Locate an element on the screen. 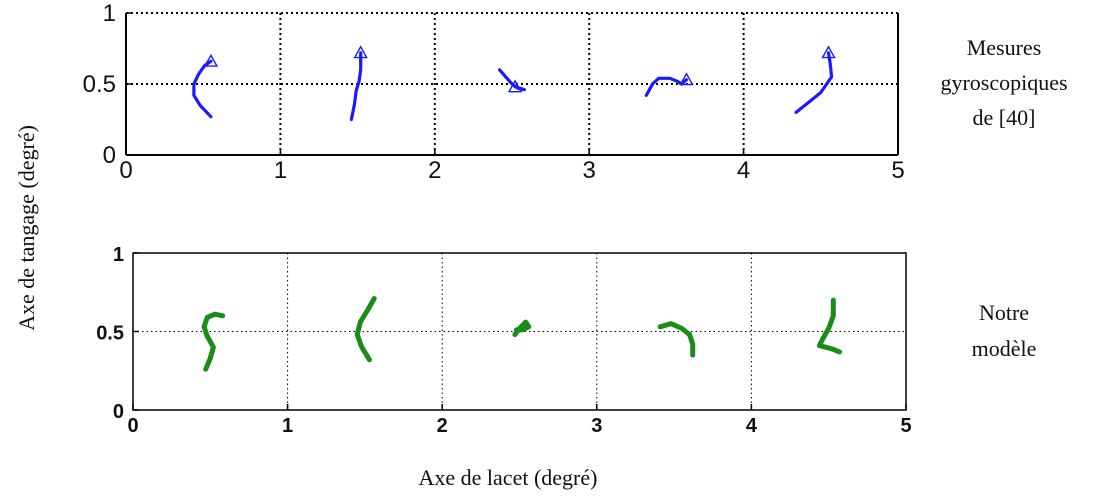 This screenshot has width=1094, height=496. gyro-xtick-label-1: 1 is located at coordinates (280, 170).